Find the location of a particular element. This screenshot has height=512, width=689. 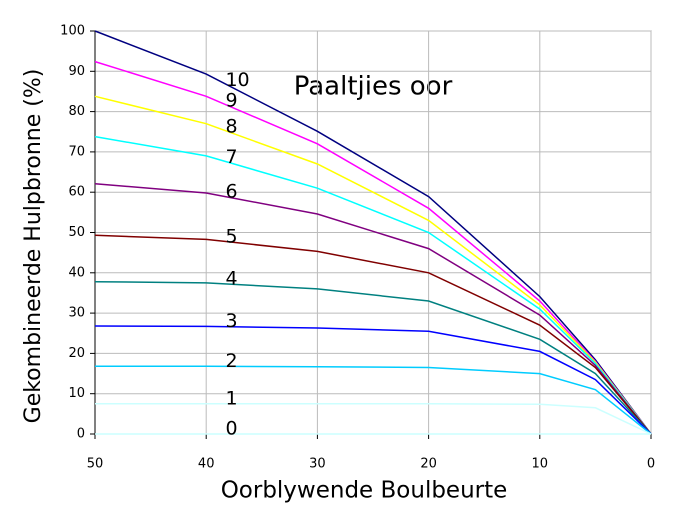

series-label: 5 is located at coordinates (231, 236).